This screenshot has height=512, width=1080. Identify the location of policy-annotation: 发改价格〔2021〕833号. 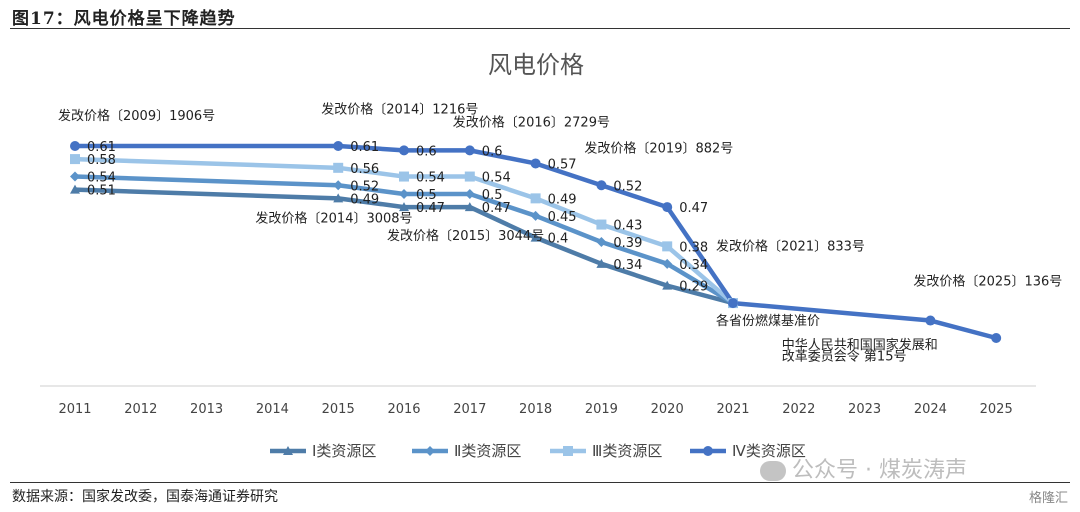
(790, 247).